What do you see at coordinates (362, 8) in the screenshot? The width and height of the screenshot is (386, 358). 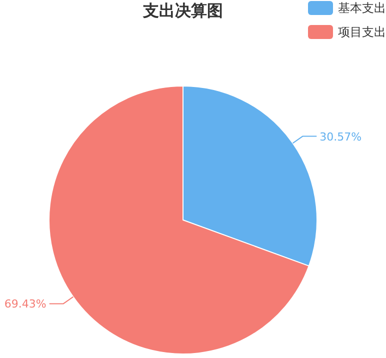 I see `legend-label: 基本支出` at bounding box center [362, 8].